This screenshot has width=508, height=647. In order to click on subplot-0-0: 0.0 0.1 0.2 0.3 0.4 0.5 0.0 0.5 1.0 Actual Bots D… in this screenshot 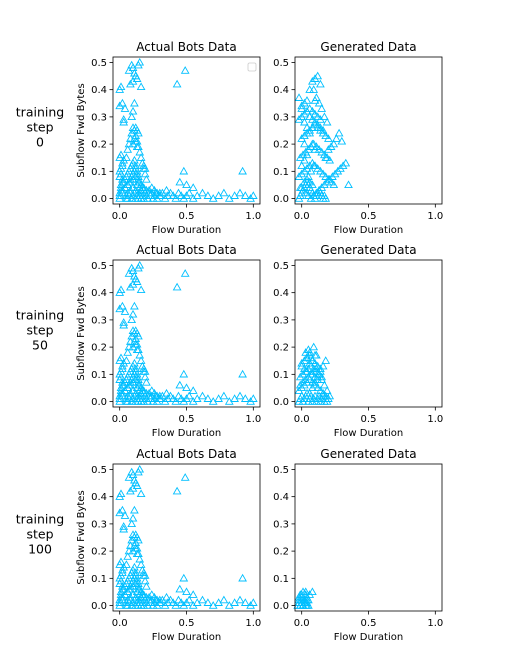, I will do `click(138, 138)`.